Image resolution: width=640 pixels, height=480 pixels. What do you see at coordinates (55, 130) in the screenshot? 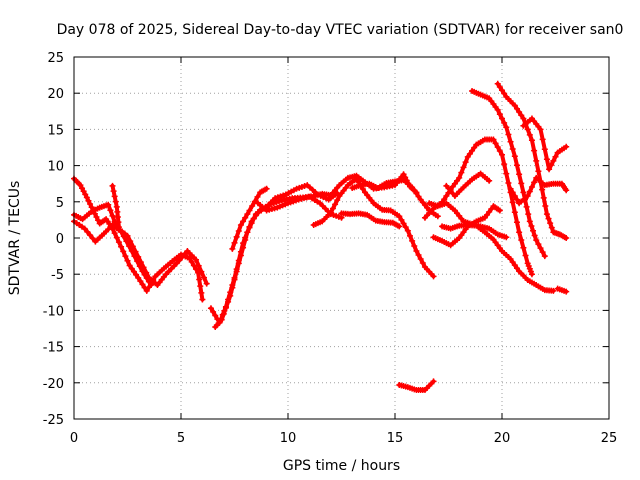
I see `y-tick-label: 15` at bounding box center [55, 130].